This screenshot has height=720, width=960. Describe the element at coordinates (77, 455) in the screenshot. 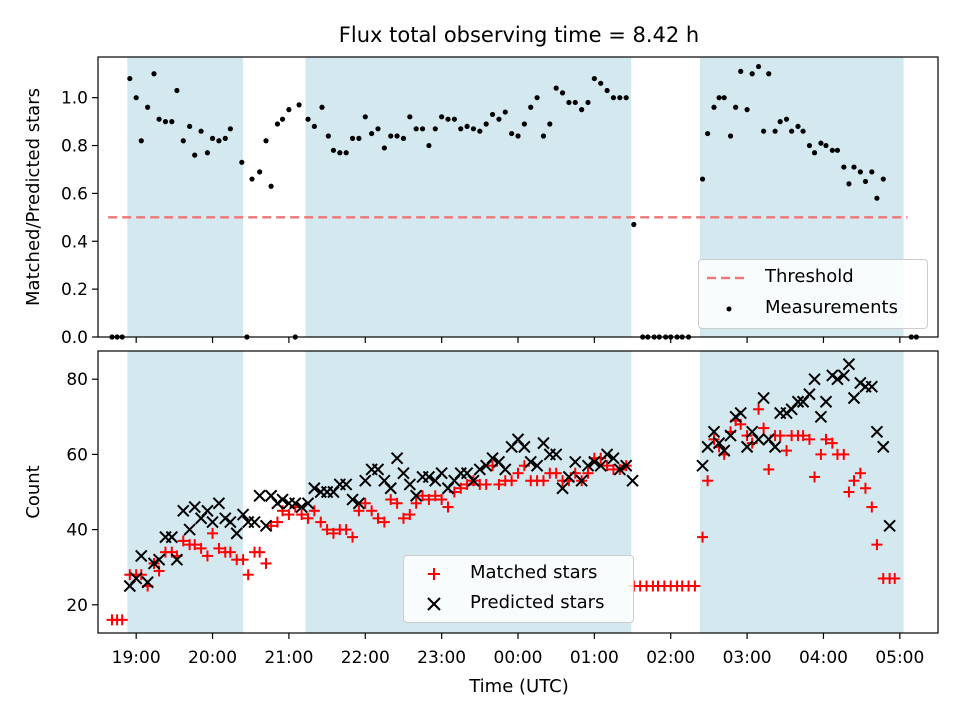

I see `y-tick-label: 60` at that location.